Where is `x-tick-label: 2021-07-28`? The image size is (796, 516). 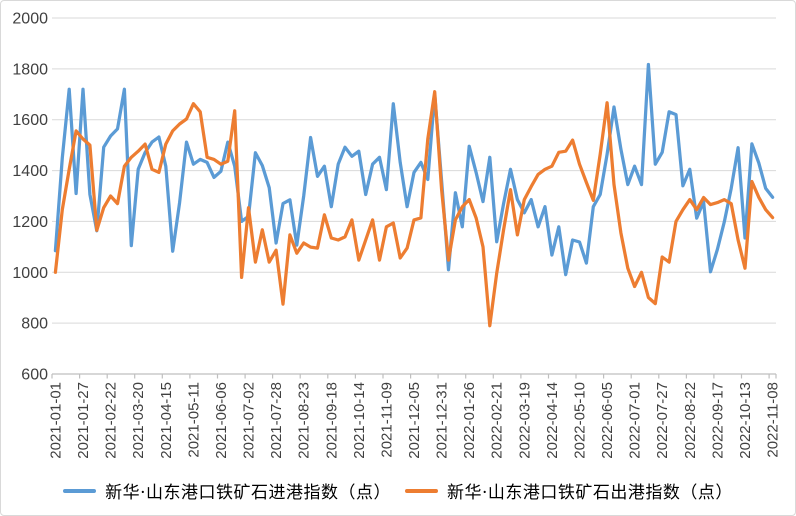
x-tick-label: 2021-07-28 is located at coordinates (276, 420).